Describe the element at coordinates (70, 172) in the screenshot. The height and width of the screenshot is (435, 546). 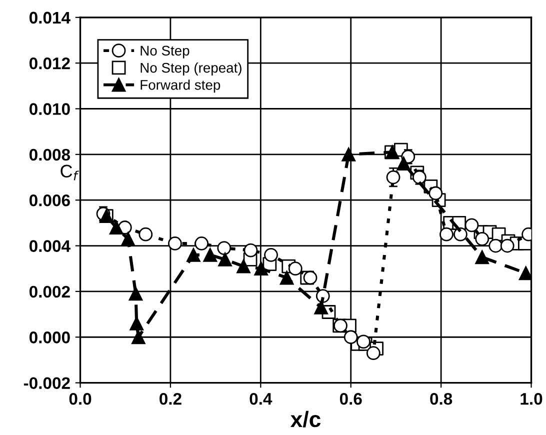
I see `y-axis-title: C$_{f}$` at that location.